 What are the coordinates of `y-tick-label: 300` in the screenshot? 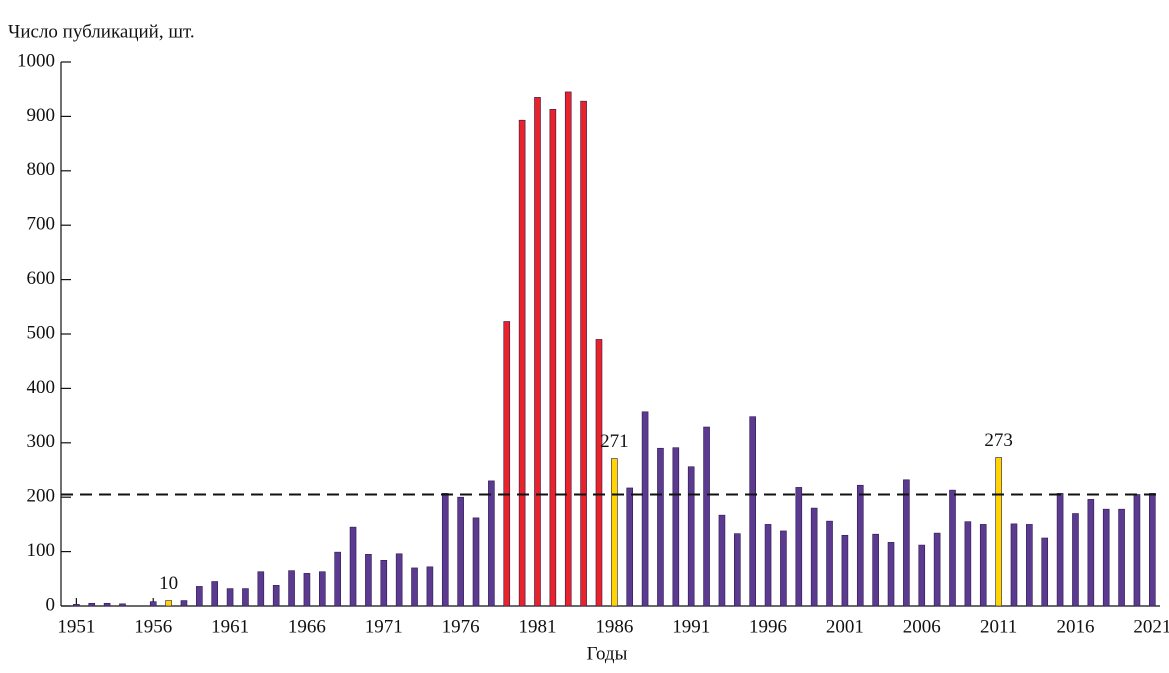 It's located at (41, 441).